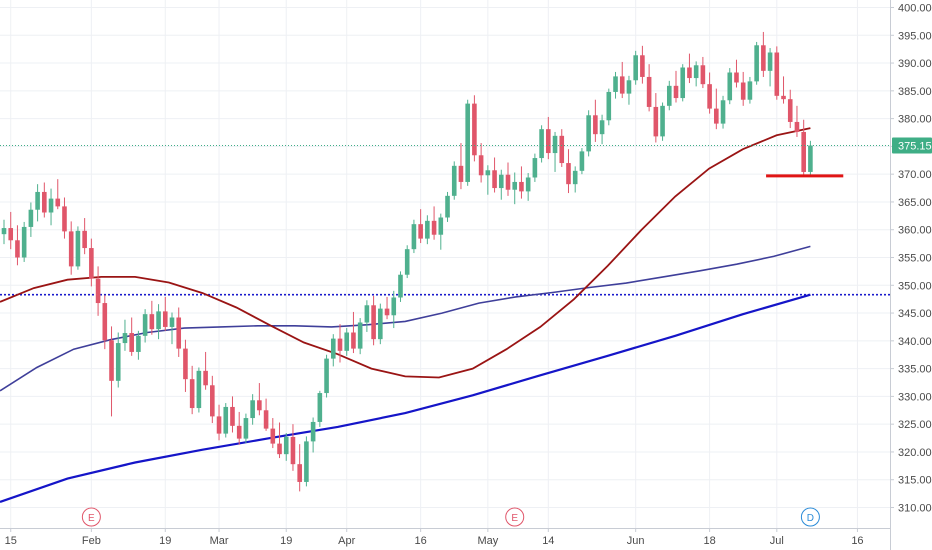 Image resolution: width=932 pixels, height=550 pixels. I want to click on price-tick-label: 370.00, so click(915, 175).